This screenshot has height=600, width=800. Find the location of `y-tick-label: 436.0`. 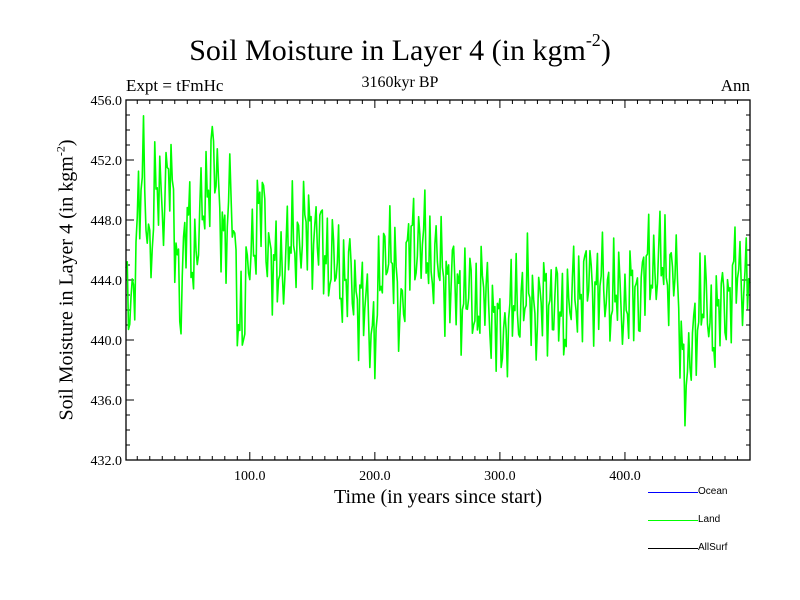

y-tick-label: 436.0 is located at coordinates (107, 401).